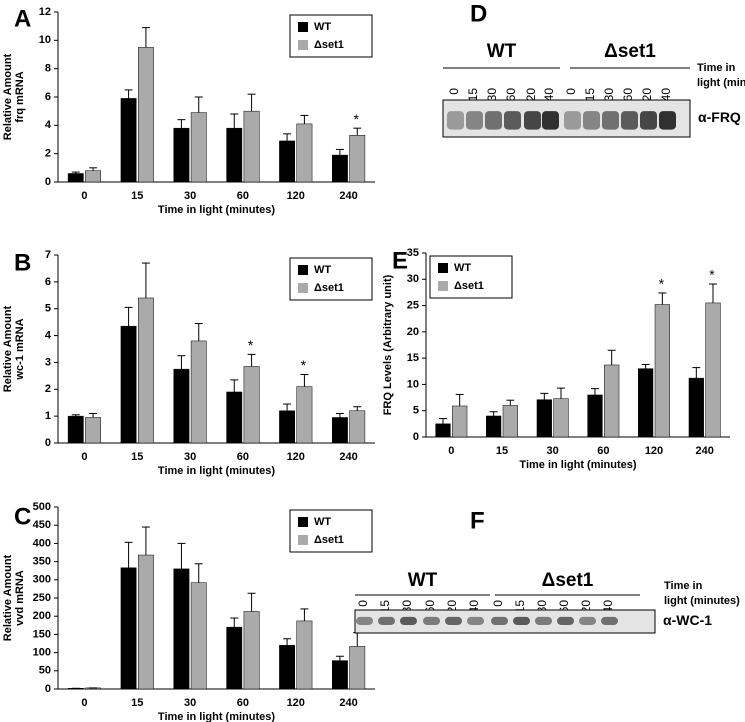  I want to click on lane-title: light (minutes), so click(721, 83).